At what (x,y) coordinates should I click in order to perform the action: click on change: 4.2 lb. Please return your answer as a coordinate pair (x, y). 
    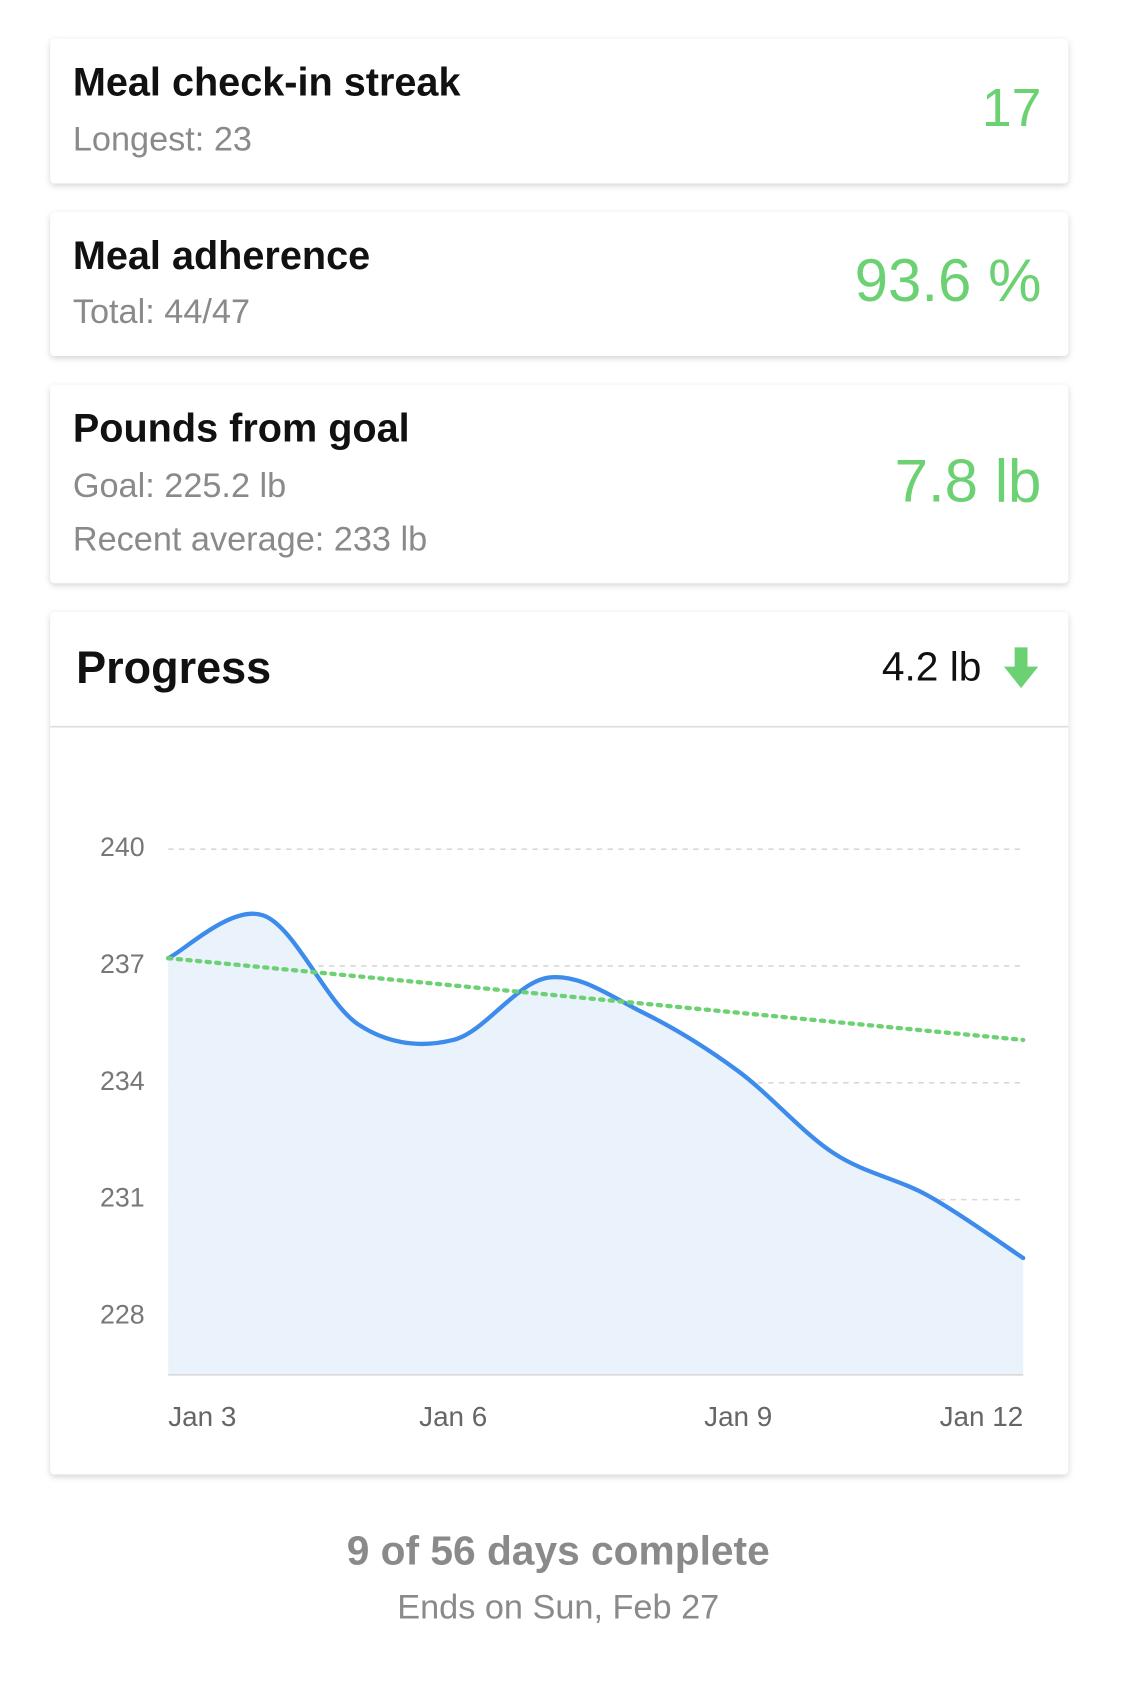
    Looking at the image, I should click on (932, 667).